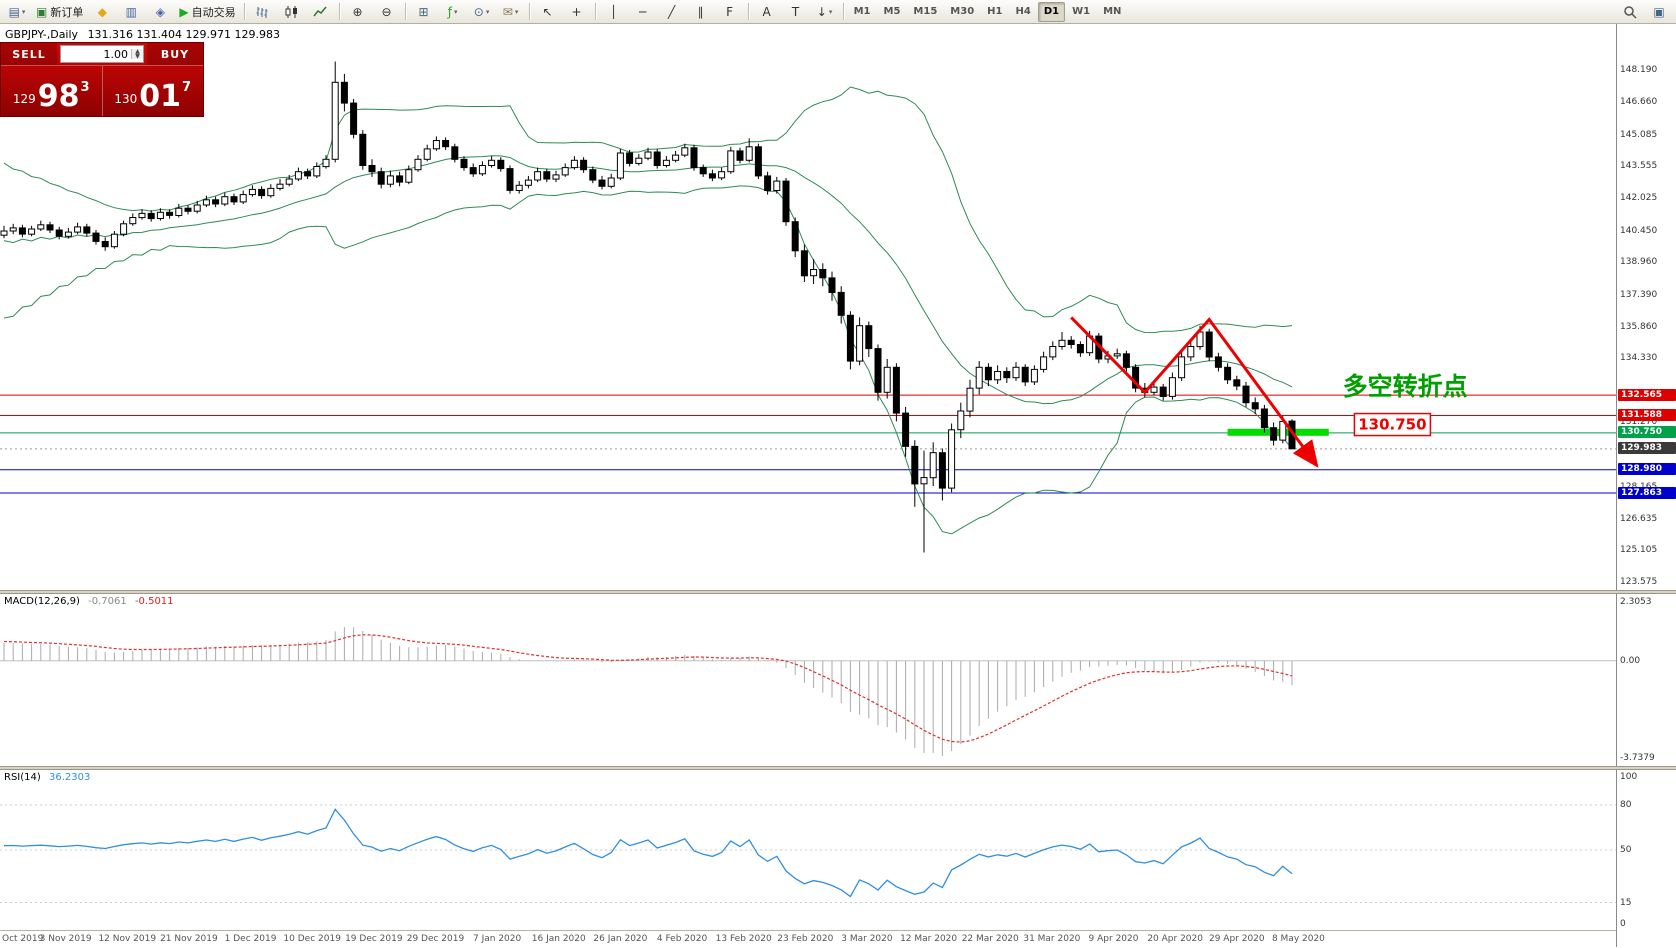  Describe the element at coordinates (160, 96) in the screenshot. I see `buy-price-big: 01` at that location.